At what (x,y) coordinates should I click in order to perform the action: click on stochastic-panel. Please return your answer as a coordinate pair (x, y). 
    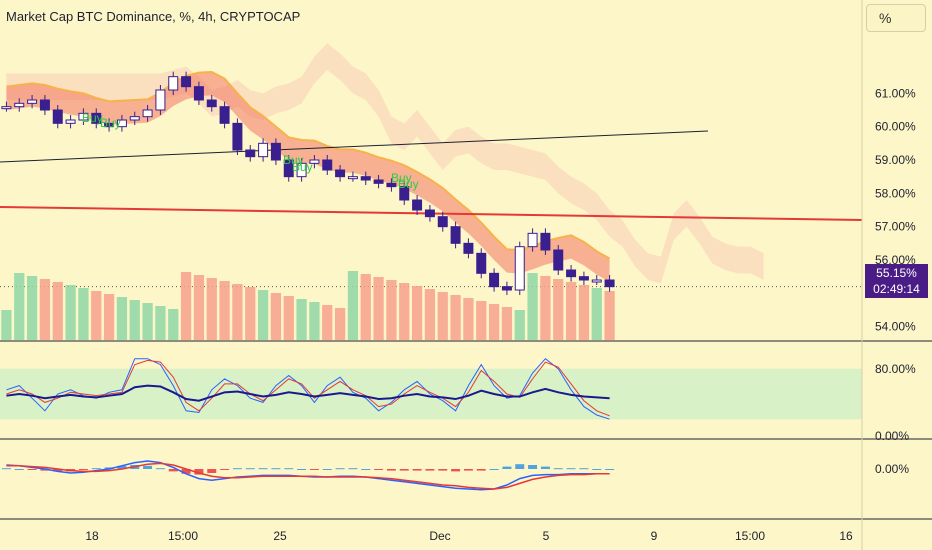
    Looking at the image, I should click on (431, 389).